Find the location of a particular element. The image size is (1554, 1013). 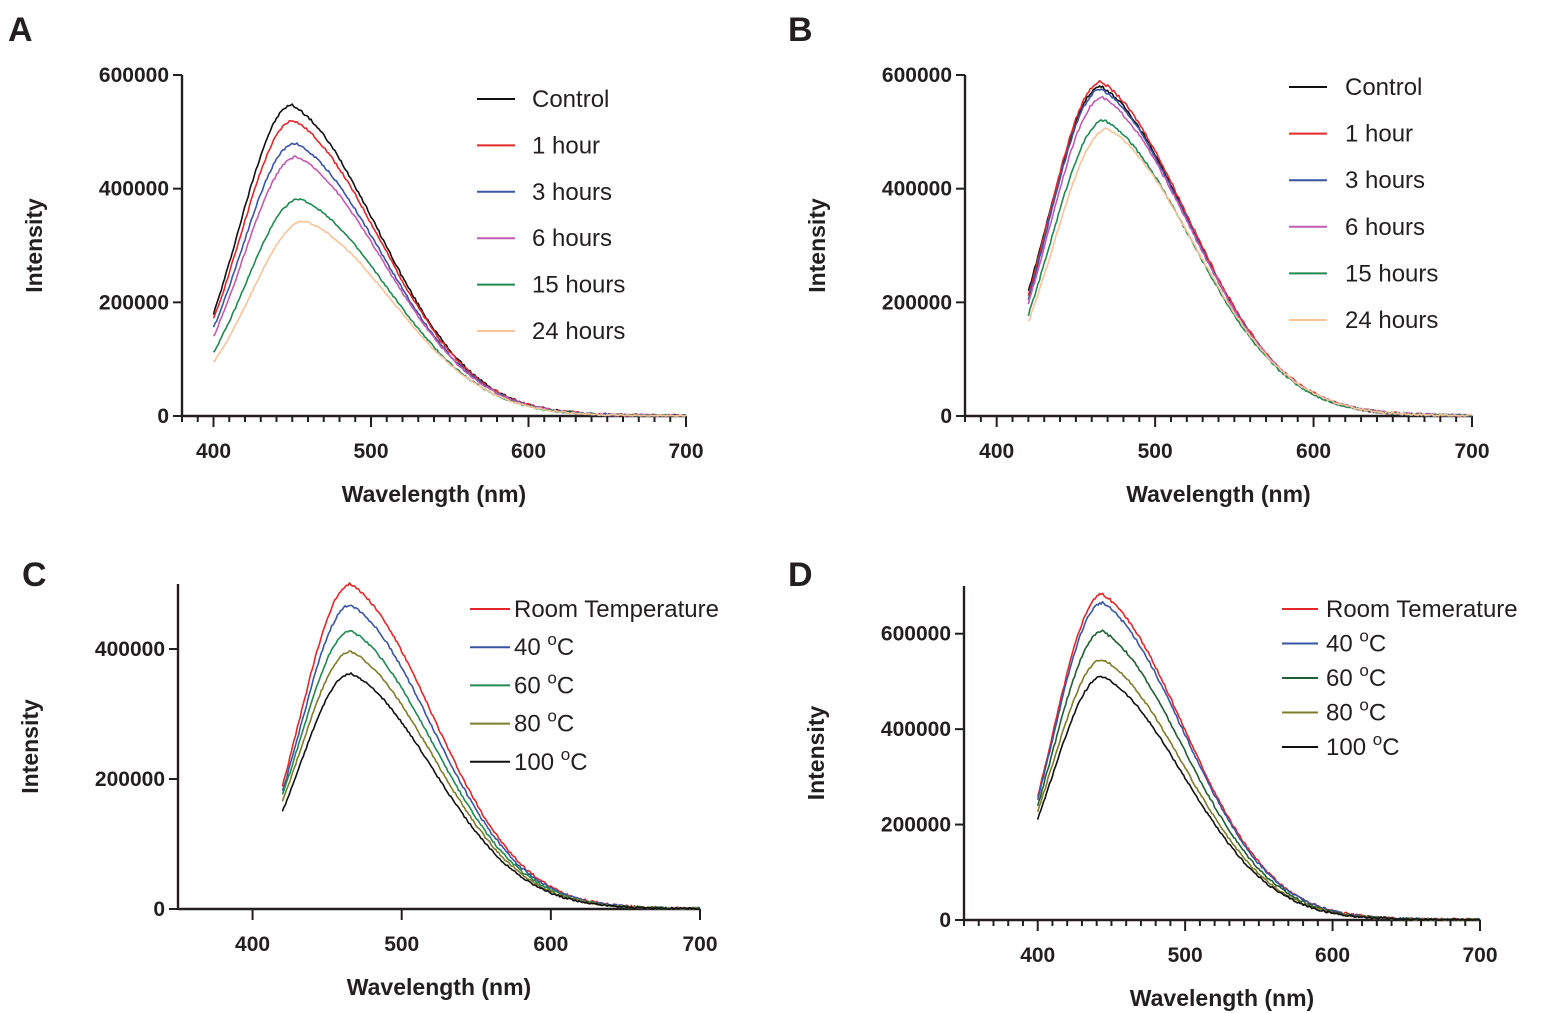

panel-letter-b: B is located at coordinates (800, 30).